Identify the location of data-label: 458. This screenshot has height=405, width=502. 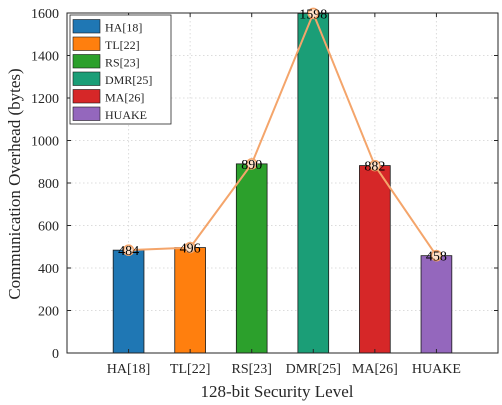
(436, 257).